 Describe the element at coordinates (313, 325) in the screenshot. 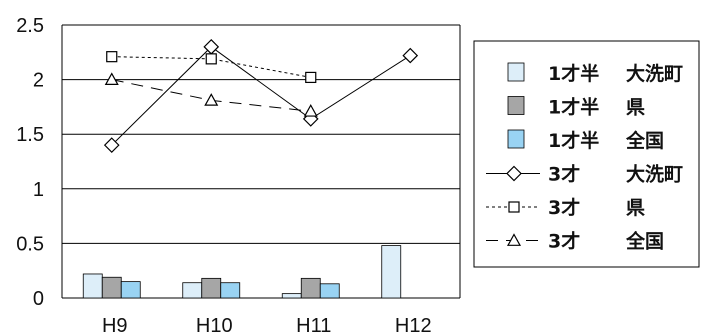

I see `x-tick-label: H11` at that location.